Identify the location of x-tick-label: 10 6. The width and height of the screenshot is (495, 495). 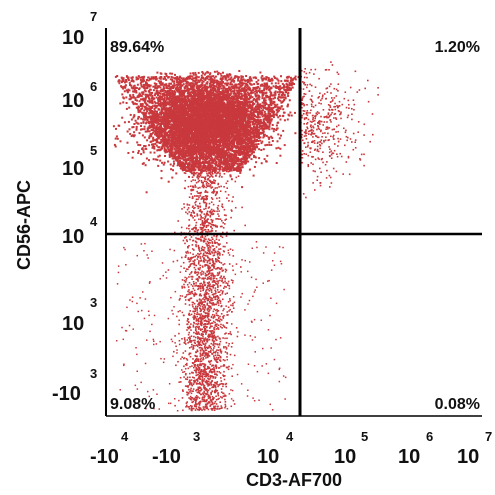
(415, 448).